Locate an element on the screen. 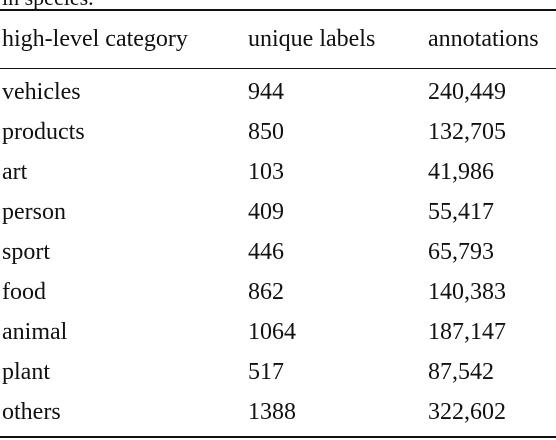 This screenshot has height=440, width=556. annotations-cell: 240,449 is located at coordinates (467, 92).